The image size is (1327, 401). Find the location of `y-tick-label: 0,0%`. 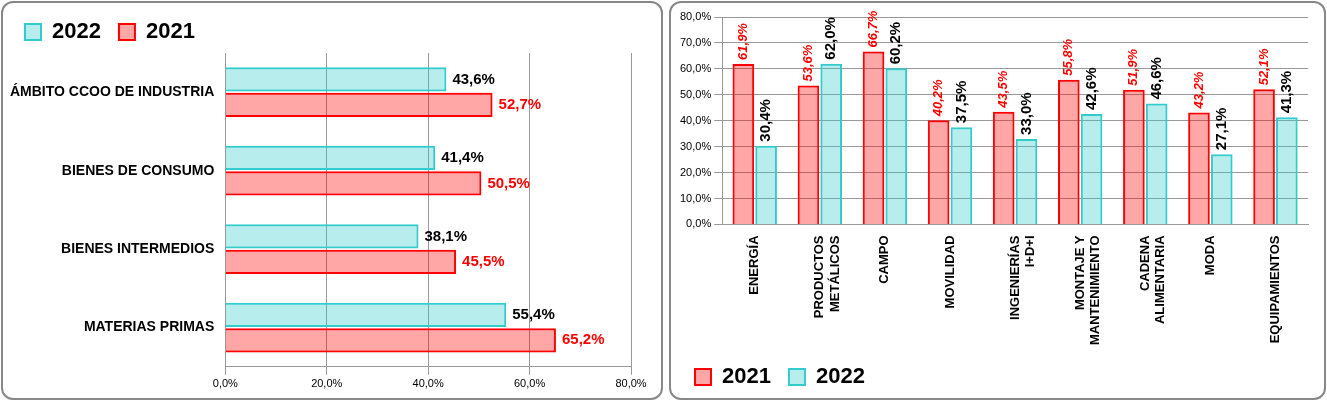

y-tick-label: 0,0% is located at coordinates (699, 223).